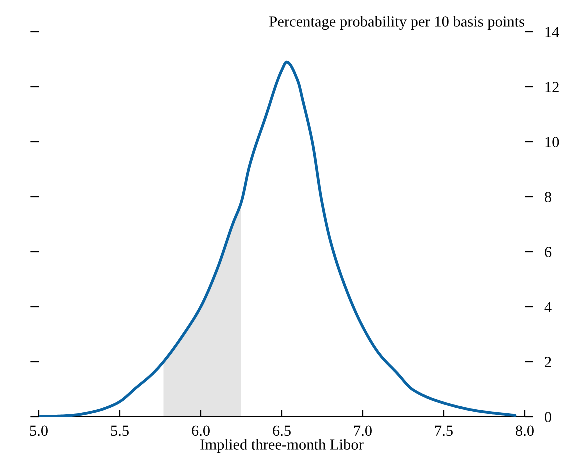 This screenshot has height=457, width=566. What do you see at coordinates (525, 431) in the screenshot?
I see `x-tick-label: 8.0` at bounding box center [525, 431].